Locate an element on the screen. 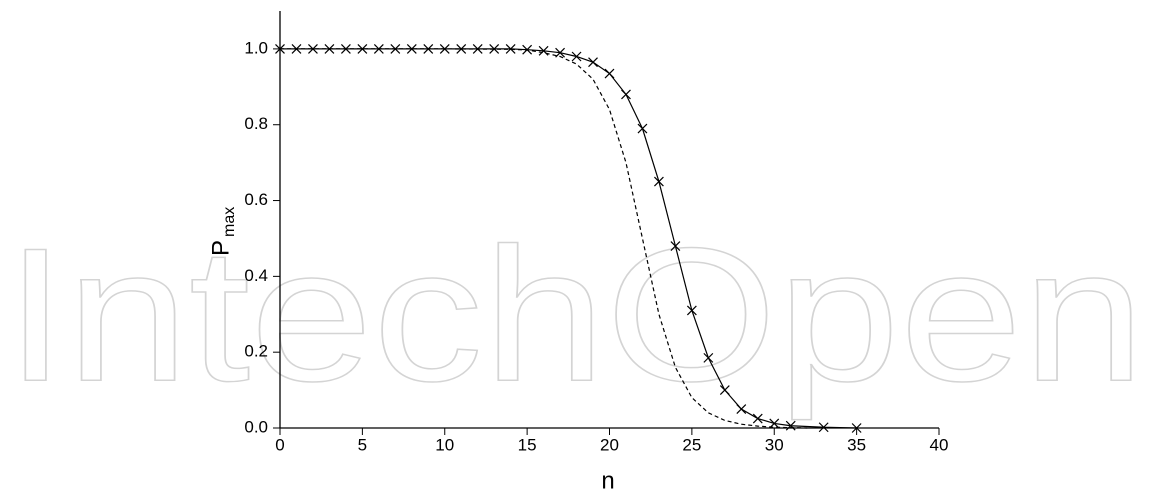  y-tick-label: 0.0 is located at coordinates (256, 426).